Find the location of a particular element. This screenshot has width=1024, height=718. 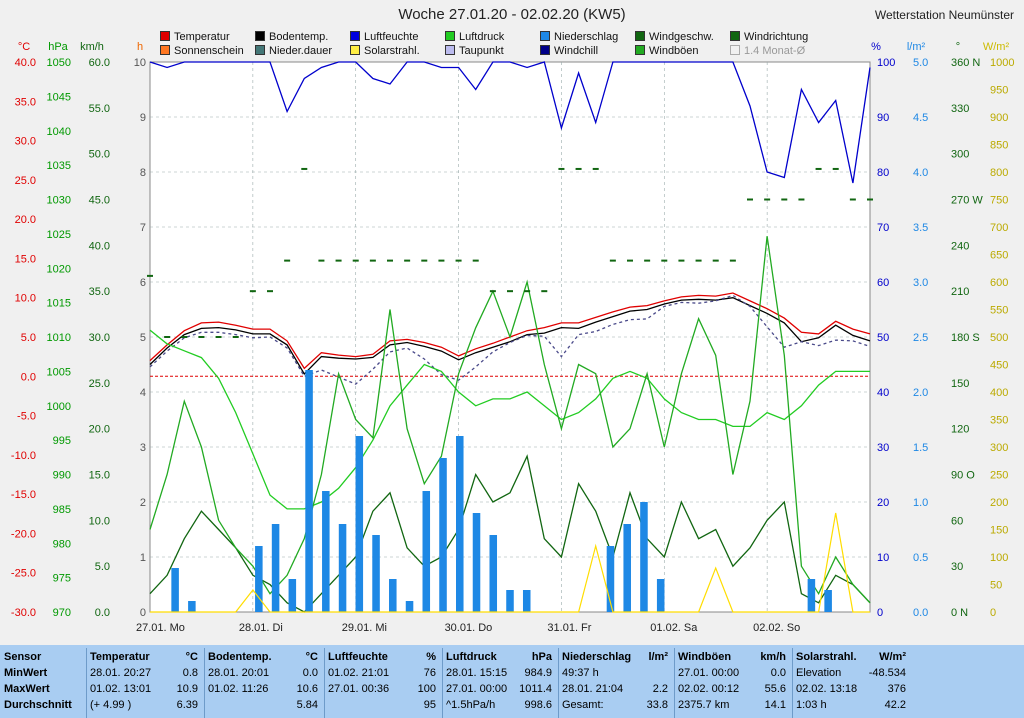

day-label: 31.01. Fr is located at coordinates (569, 628).